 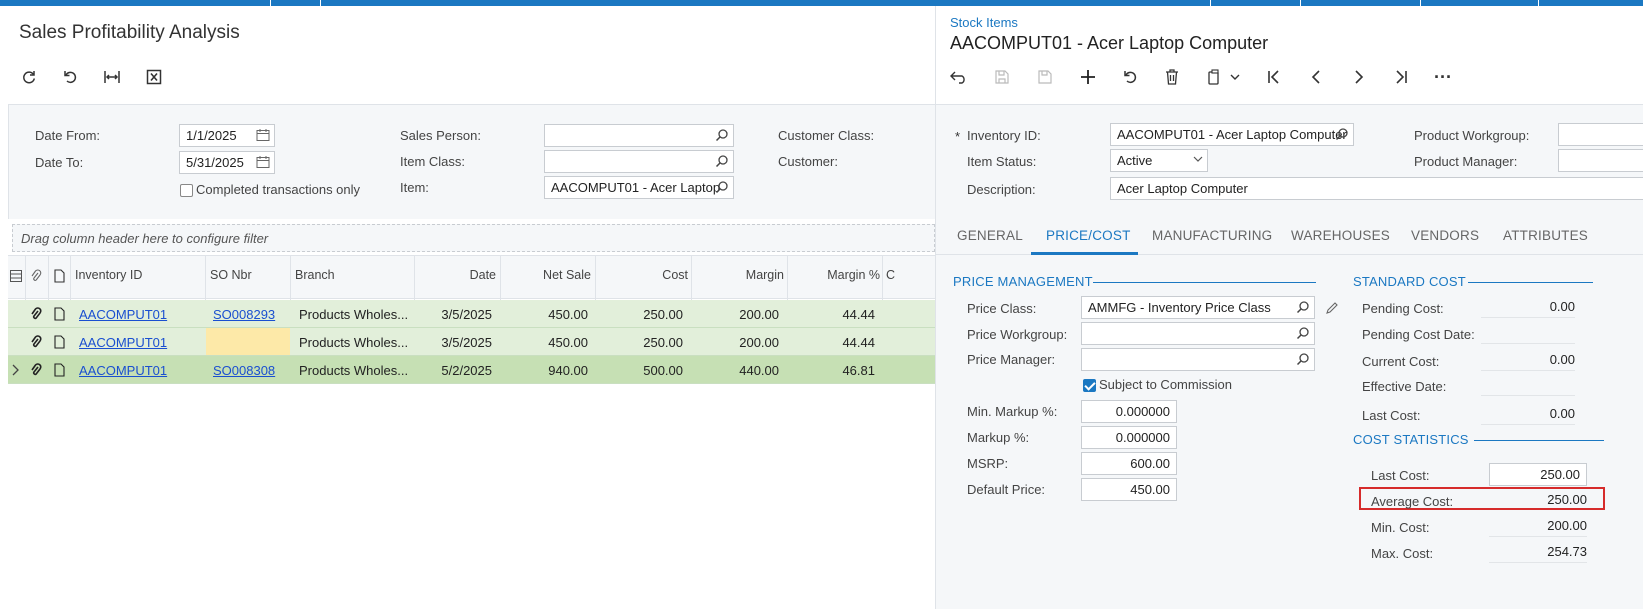 What do you see at coordinates (853, 275) in the screenshot?
I see `col-header-margin-pct: Margin %` at bounding box center [853, 275].